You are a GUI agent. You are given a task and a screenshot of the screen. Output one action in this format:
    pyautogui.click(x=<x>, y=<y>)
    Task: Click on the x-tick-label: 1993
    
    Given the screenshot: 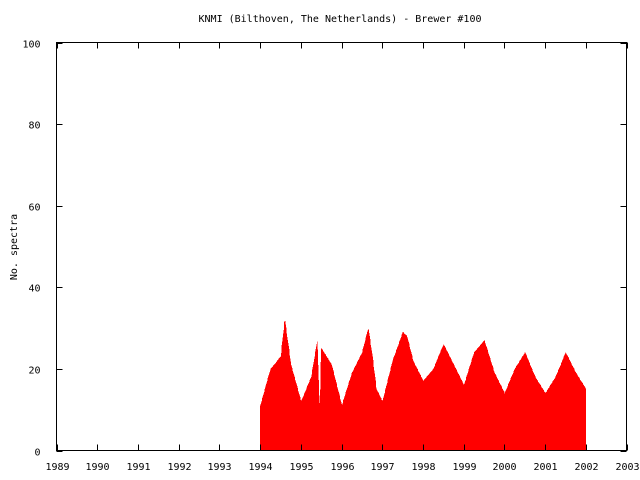 What is the action you would take?
    pyautogui.click(x=219, y=467)
    